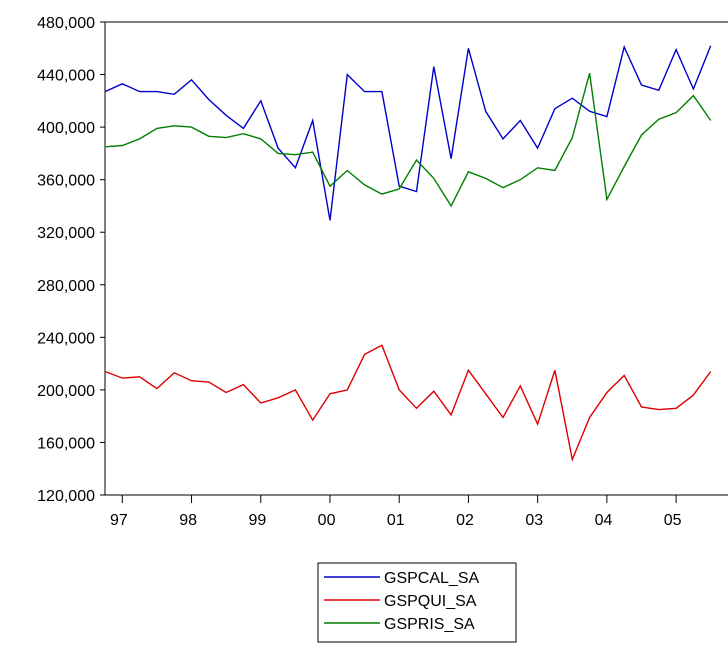 This screenshot has height=645, width=728. Describe the element at coordinates (429, 624) in the screenshot. I see `legend-label: GSPRIS_SA` at that location.